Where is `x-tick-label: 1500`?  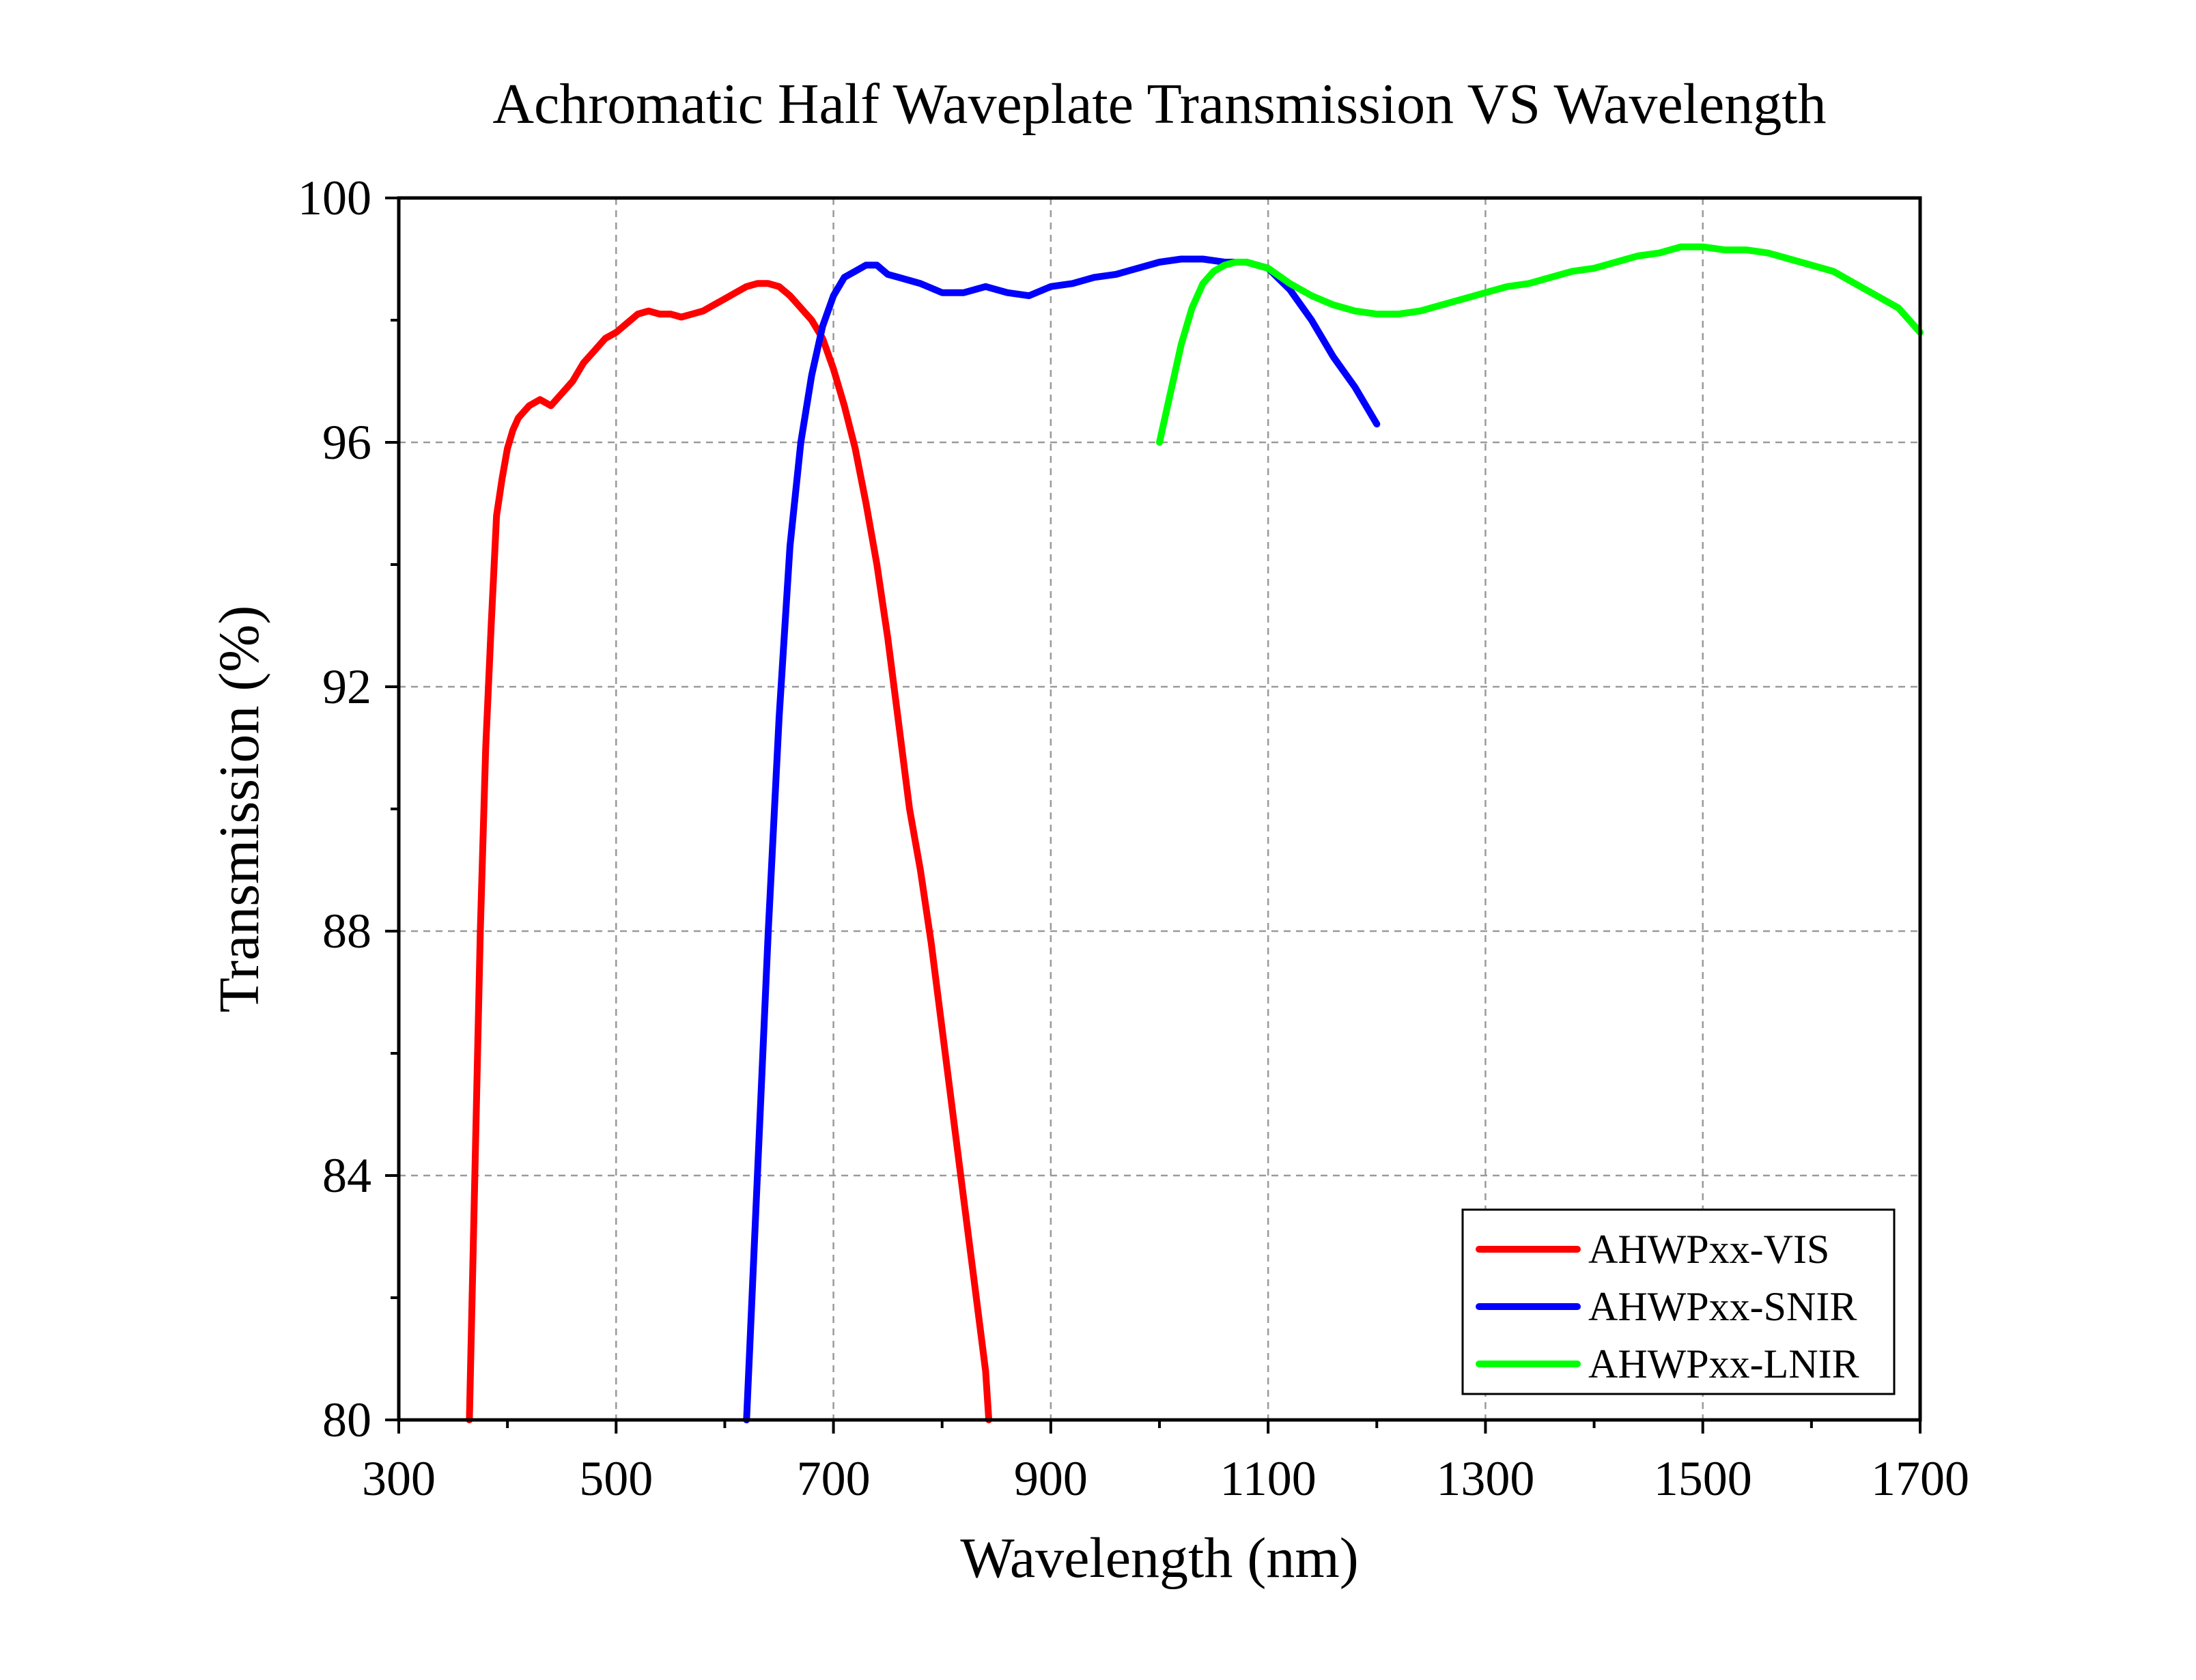 x-tick-label: 1500 is located at coordinates (1703, 1478).